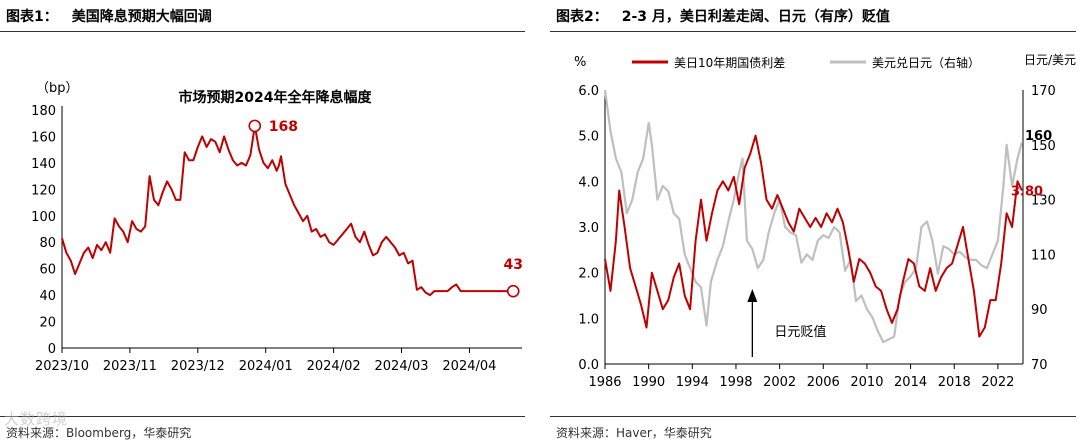  I want to click on left-x-tick-label: 2023/11, so click(130, 366).